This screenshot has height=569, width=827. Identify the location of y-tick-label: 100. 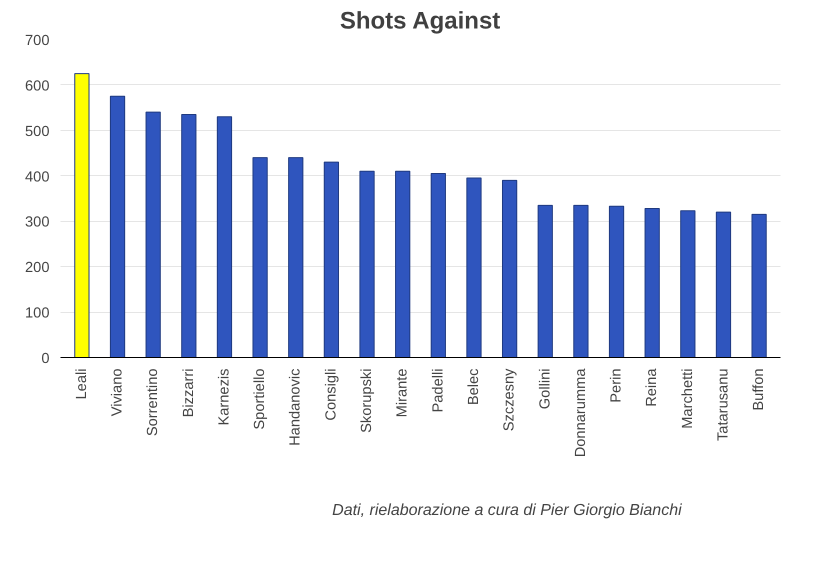
(37, 314).